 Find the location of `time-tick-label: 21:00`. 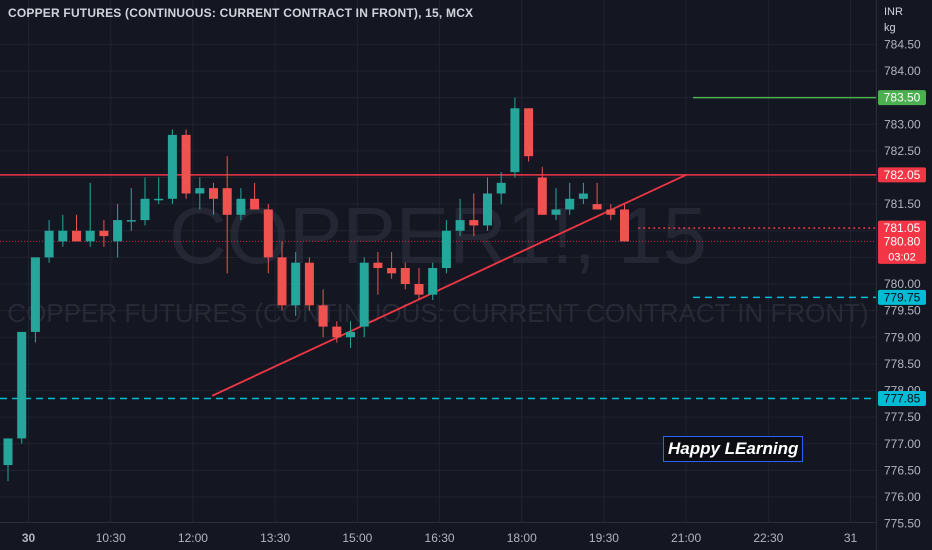

time-tick-label: 21:00 is located at coordinates (686, 538).